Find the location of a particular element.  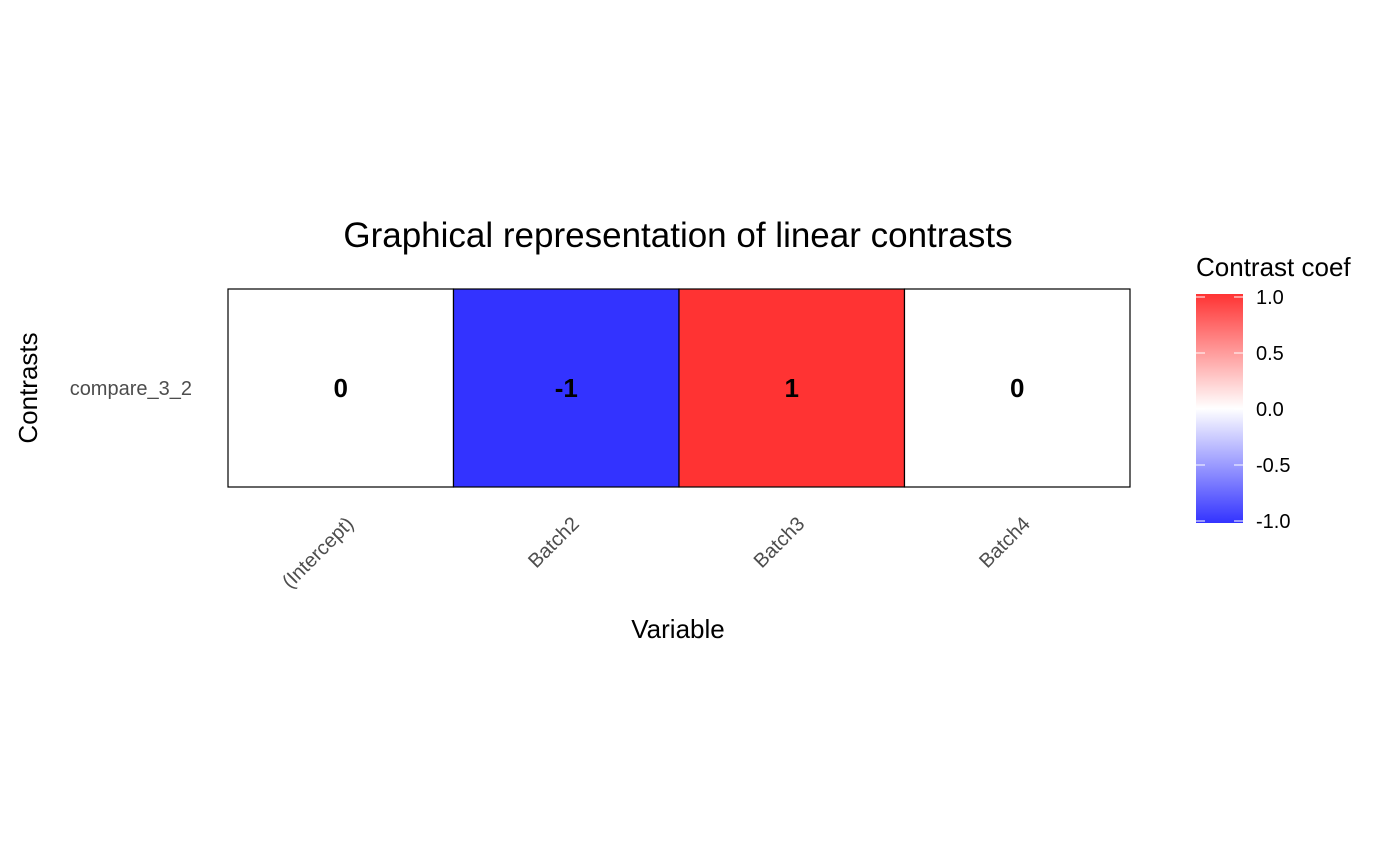

color-legend: Contrast coef 1.0 0.5 0.0 -0.5 -1.0 is located at coordinates (1273, 392).